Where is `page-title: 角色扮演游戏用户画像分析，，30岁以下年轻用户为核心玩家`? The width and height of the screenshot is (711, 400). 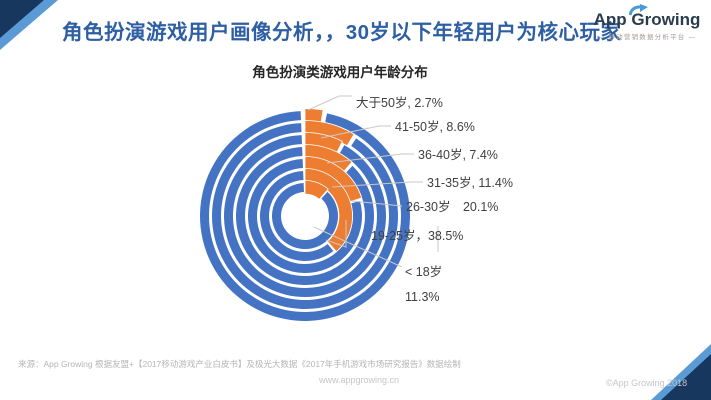 page-title: 角色扮演游戏用户画像分析，，30岁以下年轻用户为核心玩家 is located at coordinates (342, 32).